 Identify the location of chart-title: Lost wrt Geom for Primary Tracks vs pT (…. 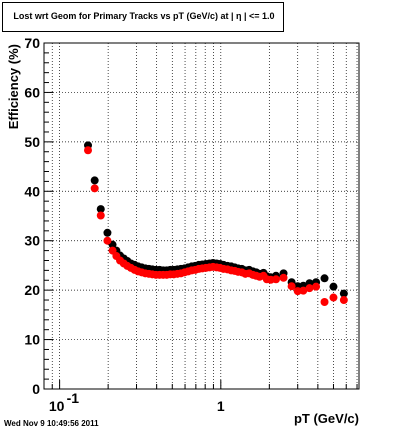
(144, 16).